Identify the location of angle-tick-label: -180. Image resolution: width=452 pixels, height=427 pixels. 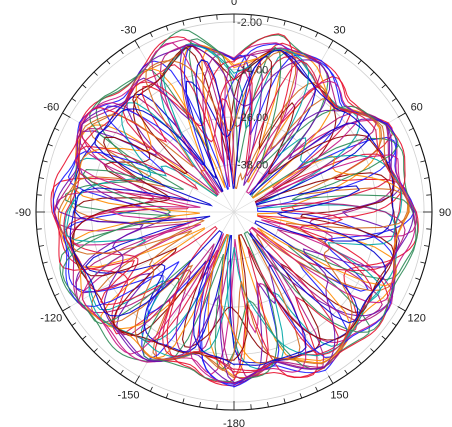
(234, 422).